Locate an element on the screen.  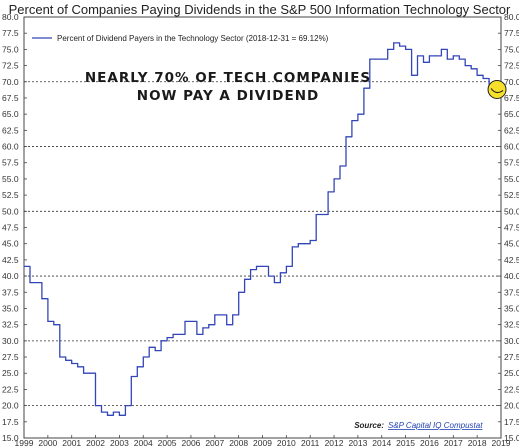
y-tick-label-right: 55.0 is located at coordinates (511, 179).